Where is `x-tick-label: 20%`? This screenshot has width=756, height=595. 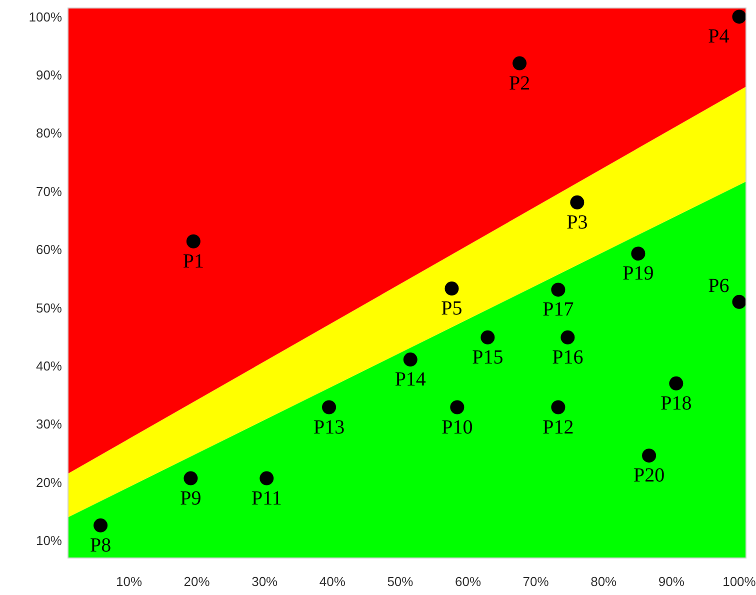 x-tick-label: 20% is located at coordinates (197, 581).